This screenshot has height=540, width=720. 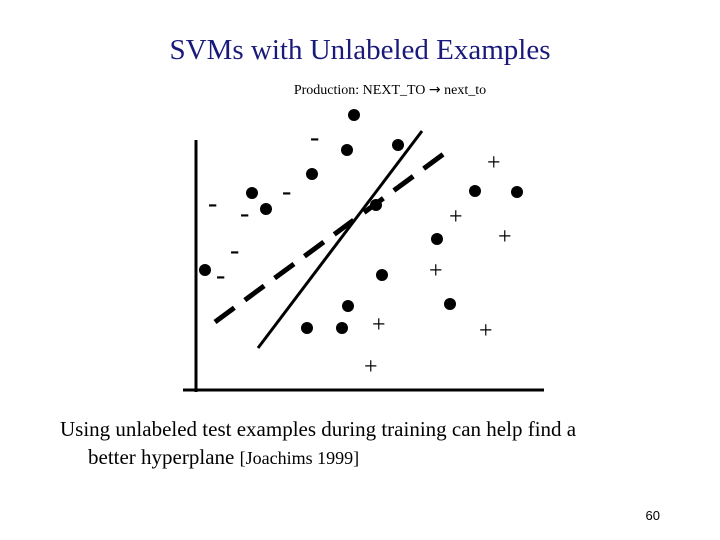 What do you see at coordinates (380, 457) in the screenshot?
I see `caption-line-2: better hyperplane [Joachims 1999]` at bounding box center [380, 457].